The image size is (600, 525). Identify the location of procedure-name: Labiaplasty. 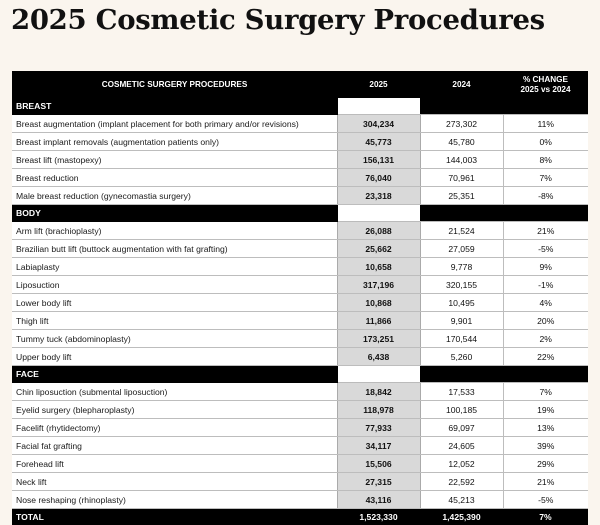
(174, 267).